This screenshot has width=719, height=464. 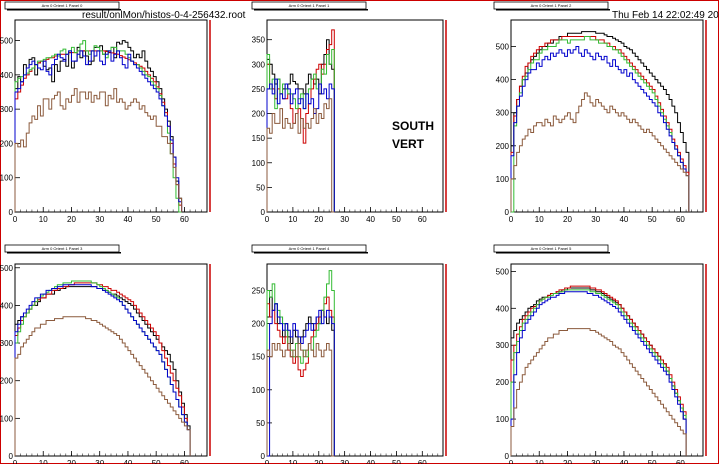 What do you see at coordinates (62, 248) in the screenshot?
I see `panel-title: Arm 0 Orient 1 Panel 3` at bounding box center [62, 248].